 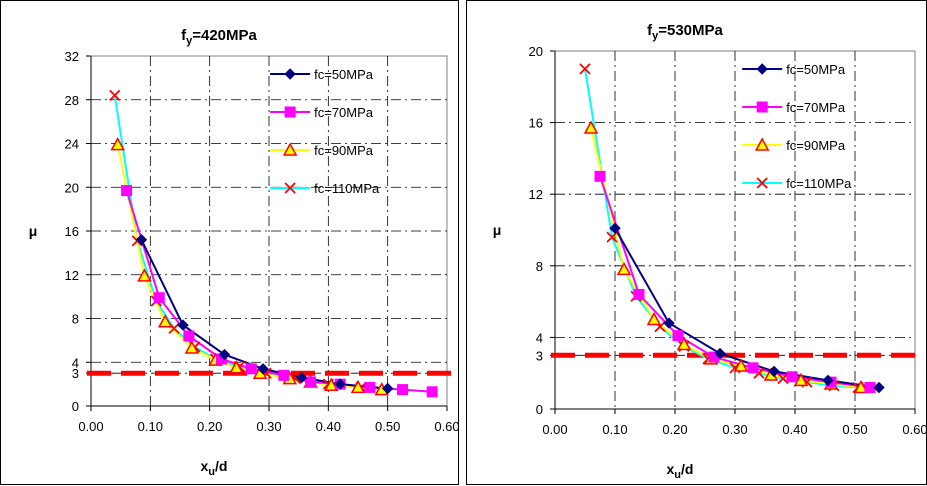 What do you see at coordinates (685, 32) in the screenshot?
I see `chart-title: fy=530MPa` at bounding box center [685, 32].